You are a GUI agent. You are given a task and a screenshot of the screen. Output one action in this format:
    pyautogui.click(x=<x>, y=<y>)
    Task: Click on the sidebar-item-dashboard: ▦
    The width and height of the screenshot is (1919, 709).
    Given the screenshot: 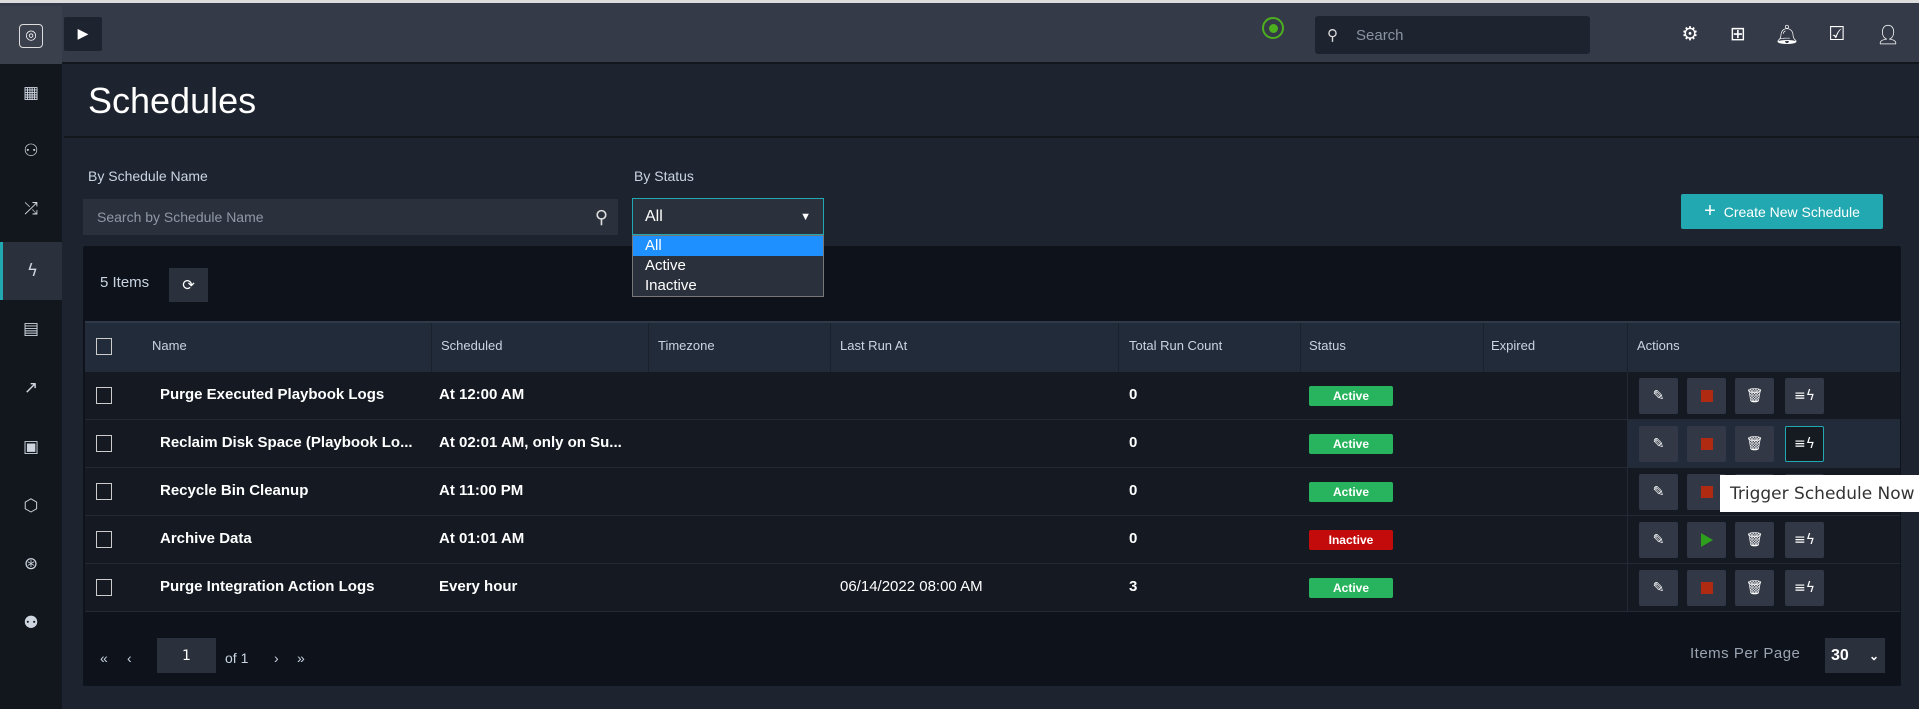 What is the action you would take?
    pyautogui.click(x=31, y=93)
    